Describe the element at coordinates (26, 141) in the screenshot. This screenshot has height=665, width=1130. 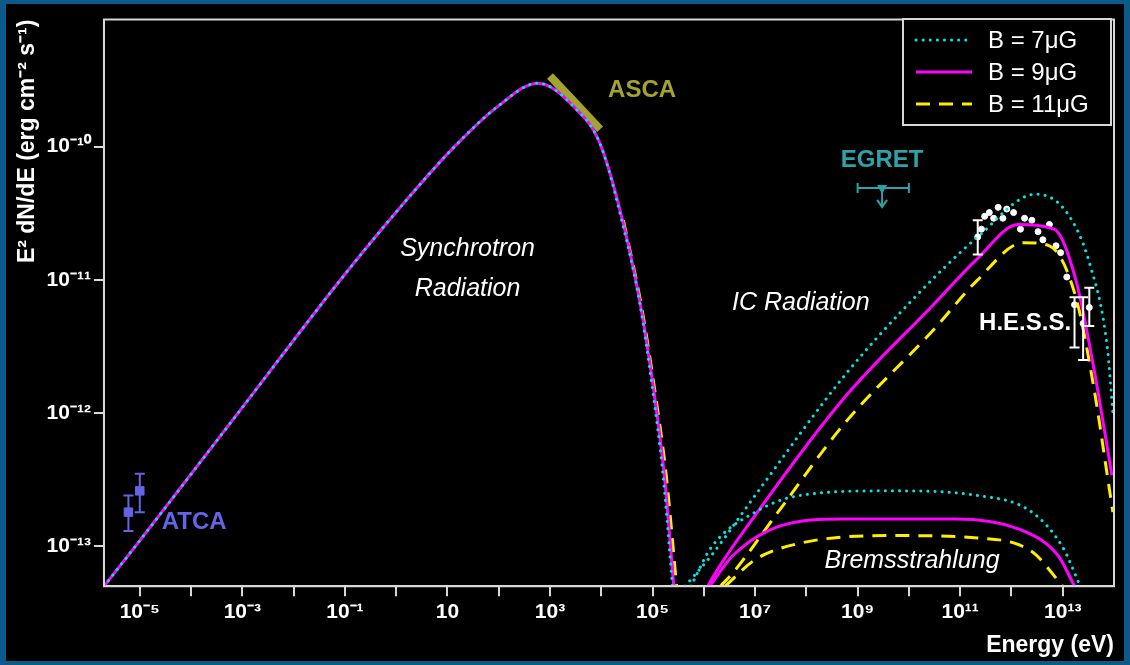
I see `y-axis-title: E² dN/dE (erg cm⁻² s⁻¹)` at that location.